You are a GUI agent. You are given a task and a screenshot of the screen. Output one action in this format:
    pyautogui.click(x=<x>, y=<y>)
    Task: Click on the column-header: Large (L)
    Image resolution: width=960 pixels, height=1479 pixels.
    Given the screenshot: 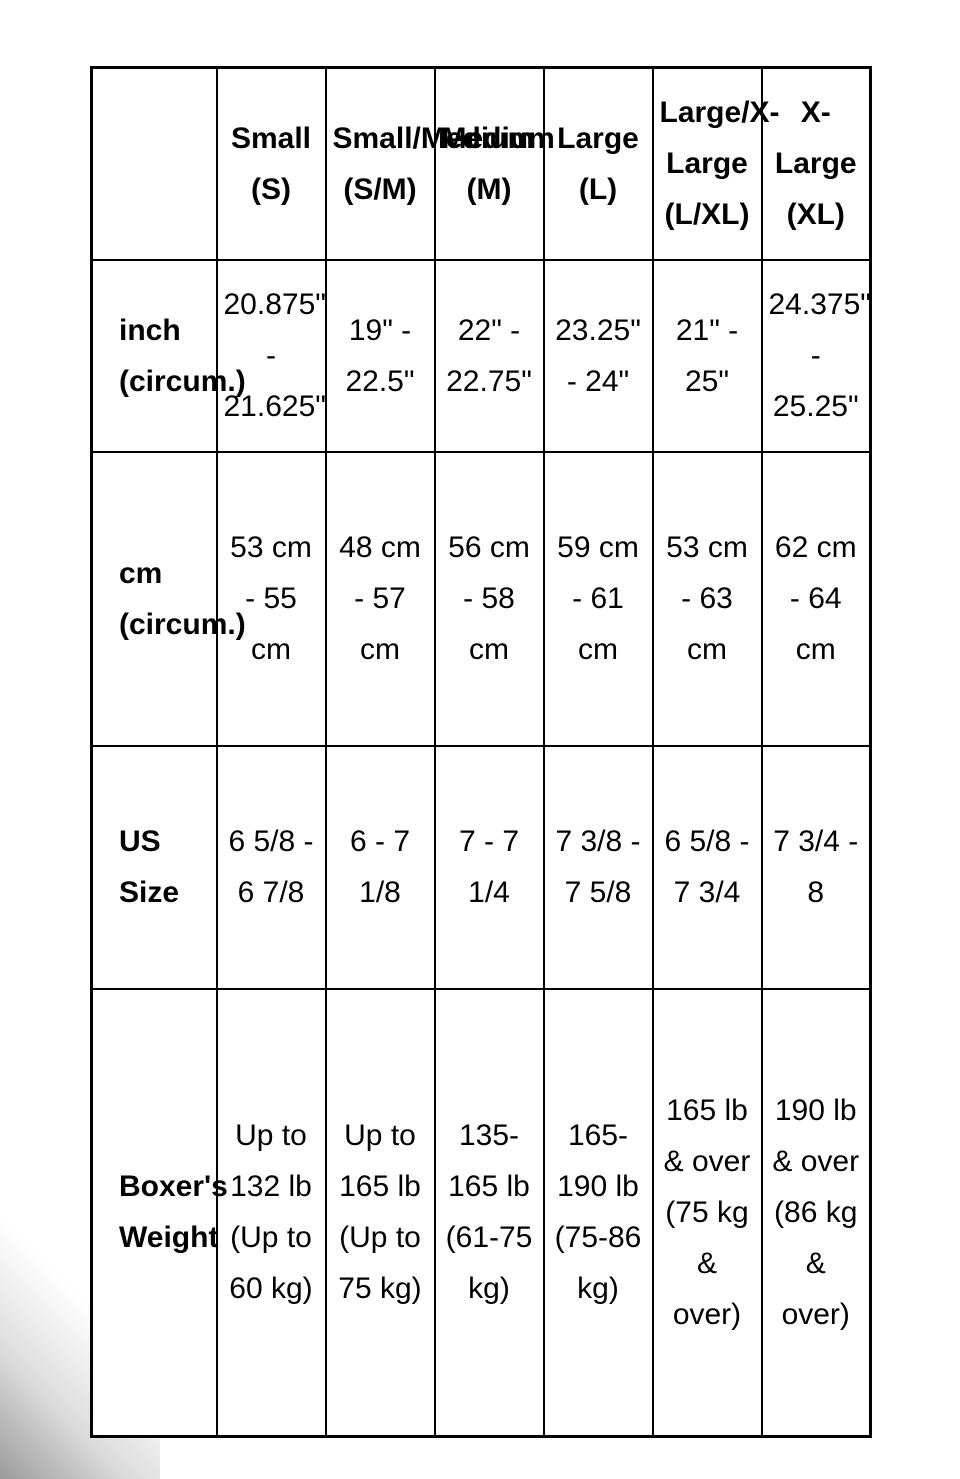 What is the action you would take?
    pyautogui.click(x=598, y=163)
    